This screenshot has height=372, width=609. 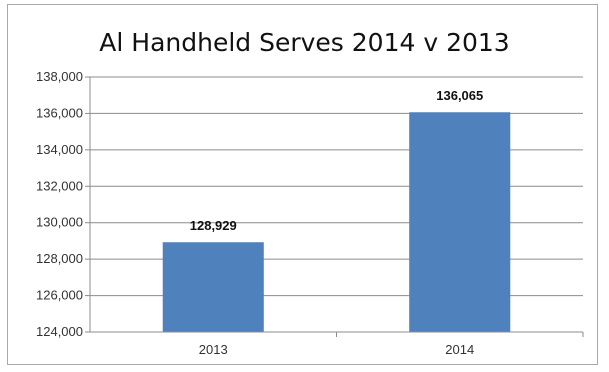 I want to click on y-tick-label: 128,000, so click(x=59, y=258).